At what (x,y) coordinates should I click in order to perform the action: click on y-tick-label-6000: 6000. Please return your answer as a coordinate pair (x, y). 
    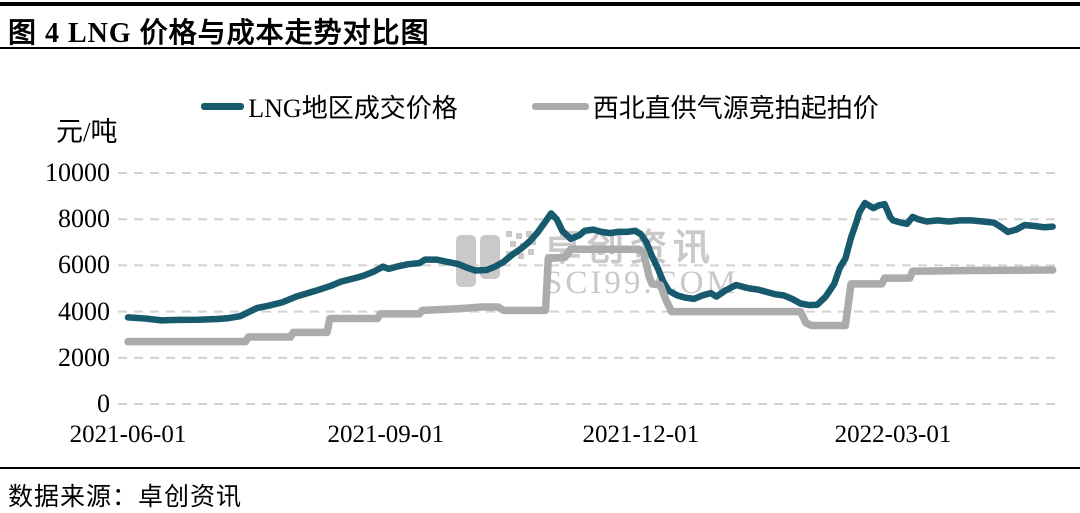
    Looking at the image, I should click on (84, 265).